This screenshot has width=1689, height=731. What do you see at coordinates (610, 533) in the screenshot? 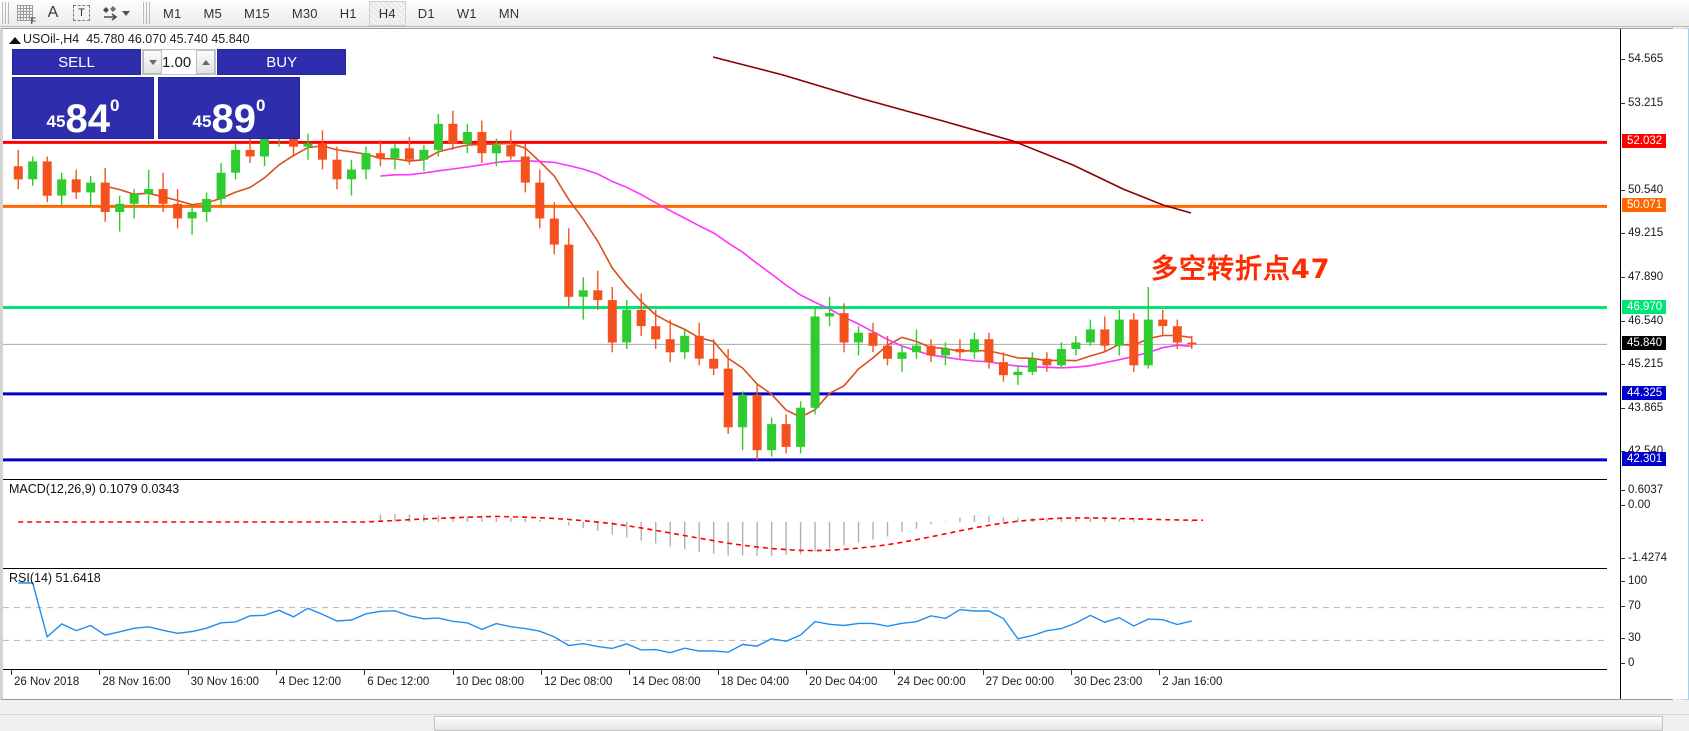
I see `macd-signal-line` at bounding box center [610, 533].